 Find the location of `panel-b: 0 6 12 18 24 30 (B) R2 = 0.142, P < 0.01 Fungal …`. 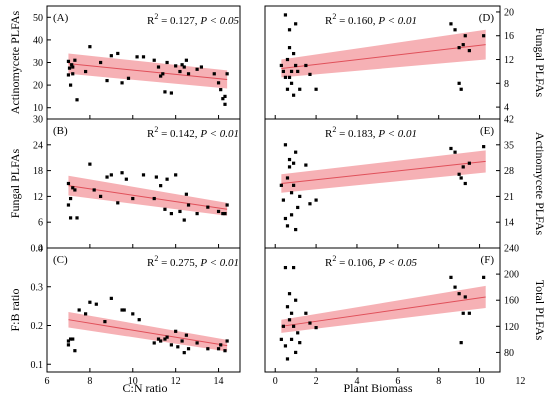

panel-b: 0 6 12 18 24 30 (B) R2 = 0.142, P < 0.01 Fungal … is located at coordinates (124, 185).